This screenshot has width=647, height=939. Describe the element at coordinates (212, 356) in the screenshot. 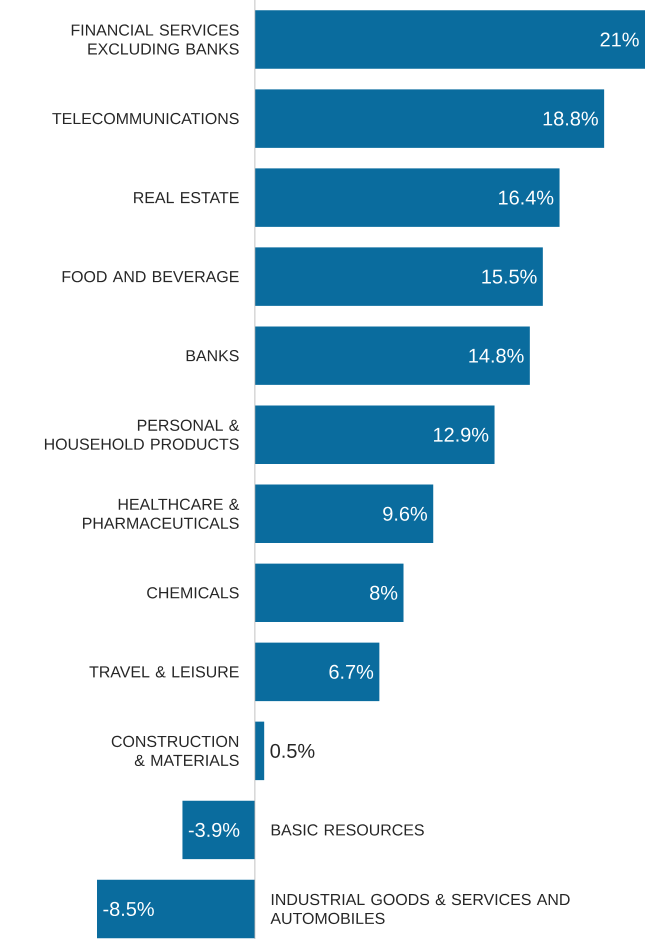

I see `y-tick-label: BANKS` at that location.